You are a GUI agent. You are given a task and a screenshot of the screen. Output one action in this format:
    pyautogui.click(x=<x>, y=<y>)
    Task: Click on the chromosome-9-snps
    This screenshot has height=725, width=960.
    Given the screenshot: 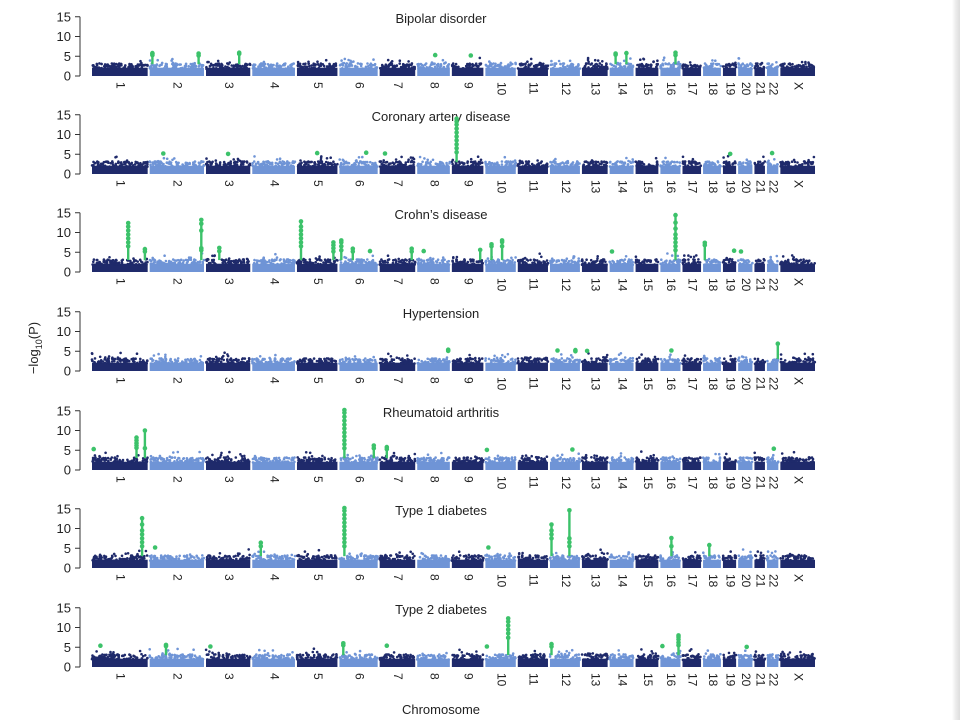 What is the action you would take?
    pyautogui.click(x=468, y=362)
    